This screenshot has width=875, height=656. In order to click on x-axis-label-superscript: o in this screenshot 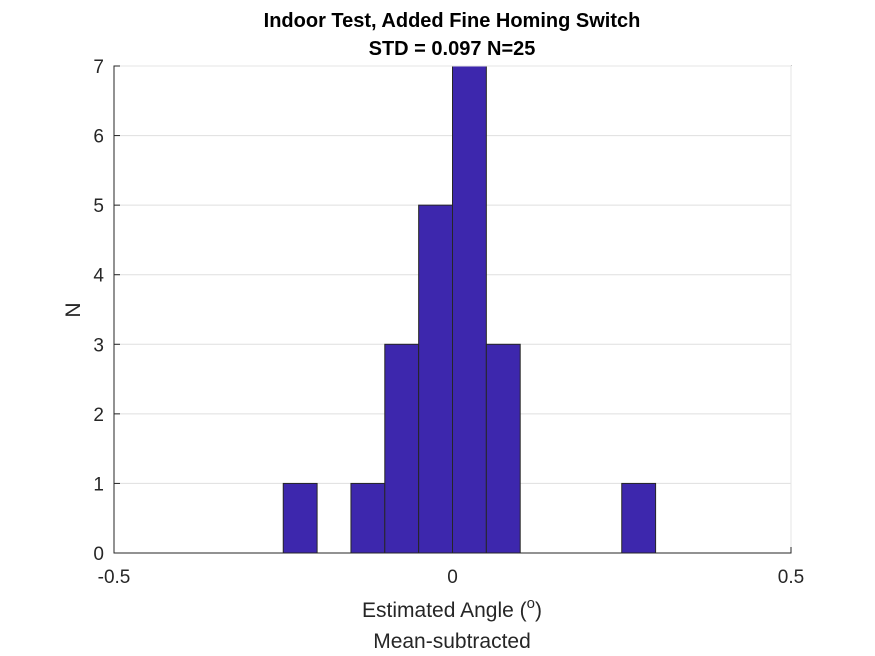, I will do `click(531, 603)`.